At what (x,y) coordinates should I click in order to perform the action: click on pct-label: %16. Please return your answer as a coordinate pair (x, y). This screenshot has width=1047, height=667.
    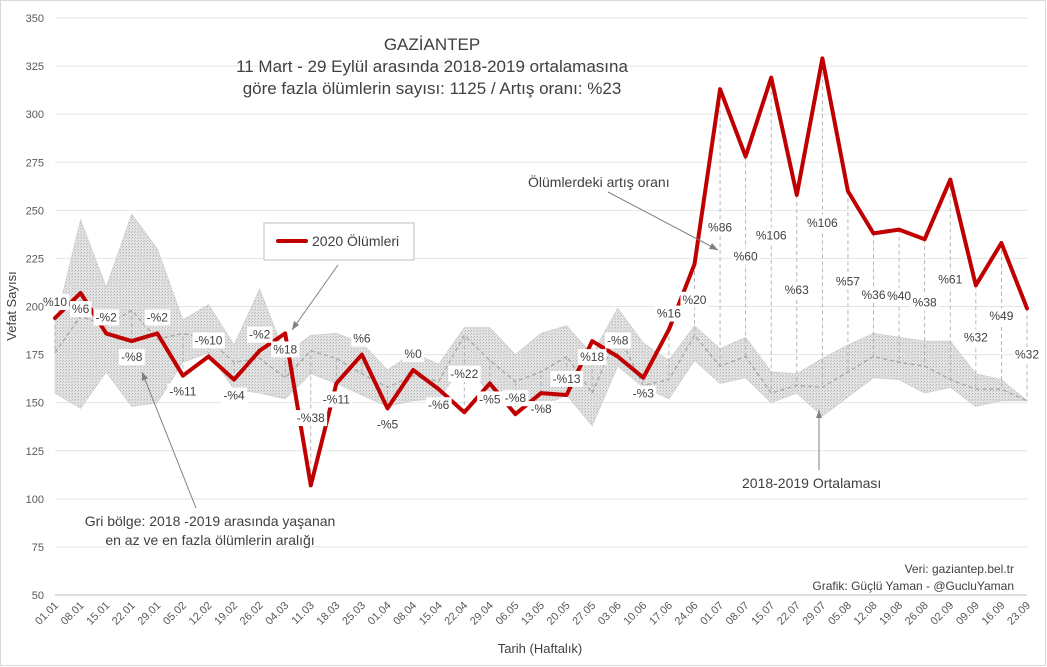
    Looking at the image, I should click on (669, 314).